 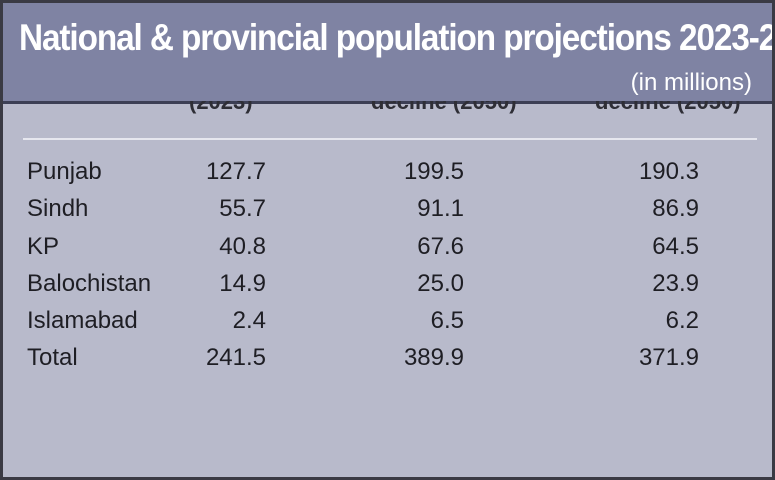 What do you see at coordinates (447, 321) in the screenshot?
I see `value-2050-a: 6.5` at bounding box center [447, 321].